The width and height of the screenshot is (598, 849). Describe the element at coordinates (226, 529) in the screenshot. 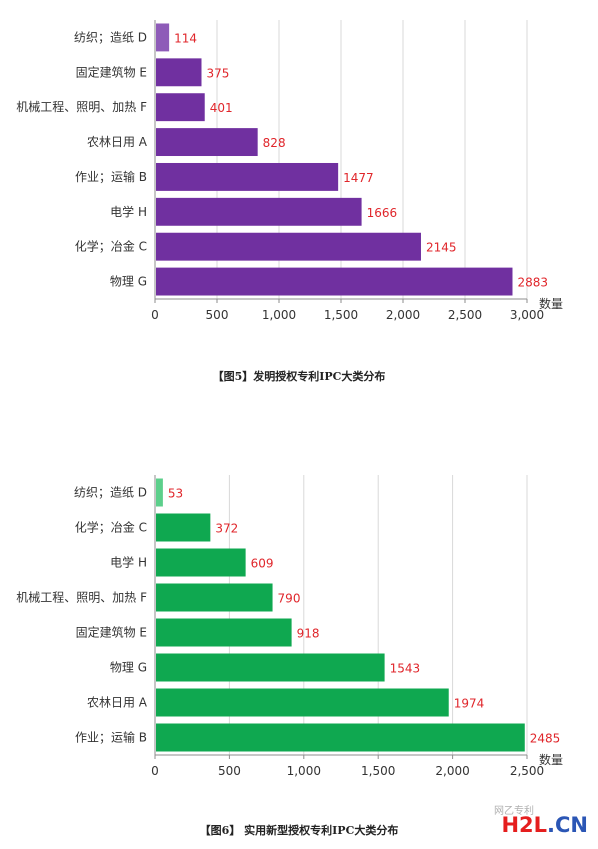

I see `value-label: 372` at that location.